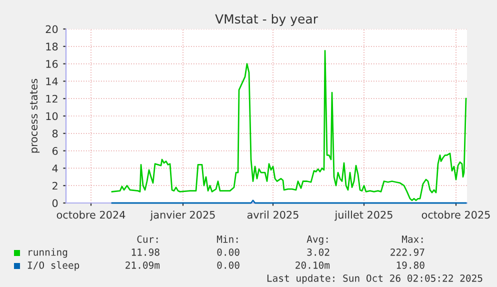 This screenshot has height=287, width=497. What do you see at coordinates (456, 214) in the screenshot?
I see `x-tick-label: octobre 2025` at bounding box center [456, 214].